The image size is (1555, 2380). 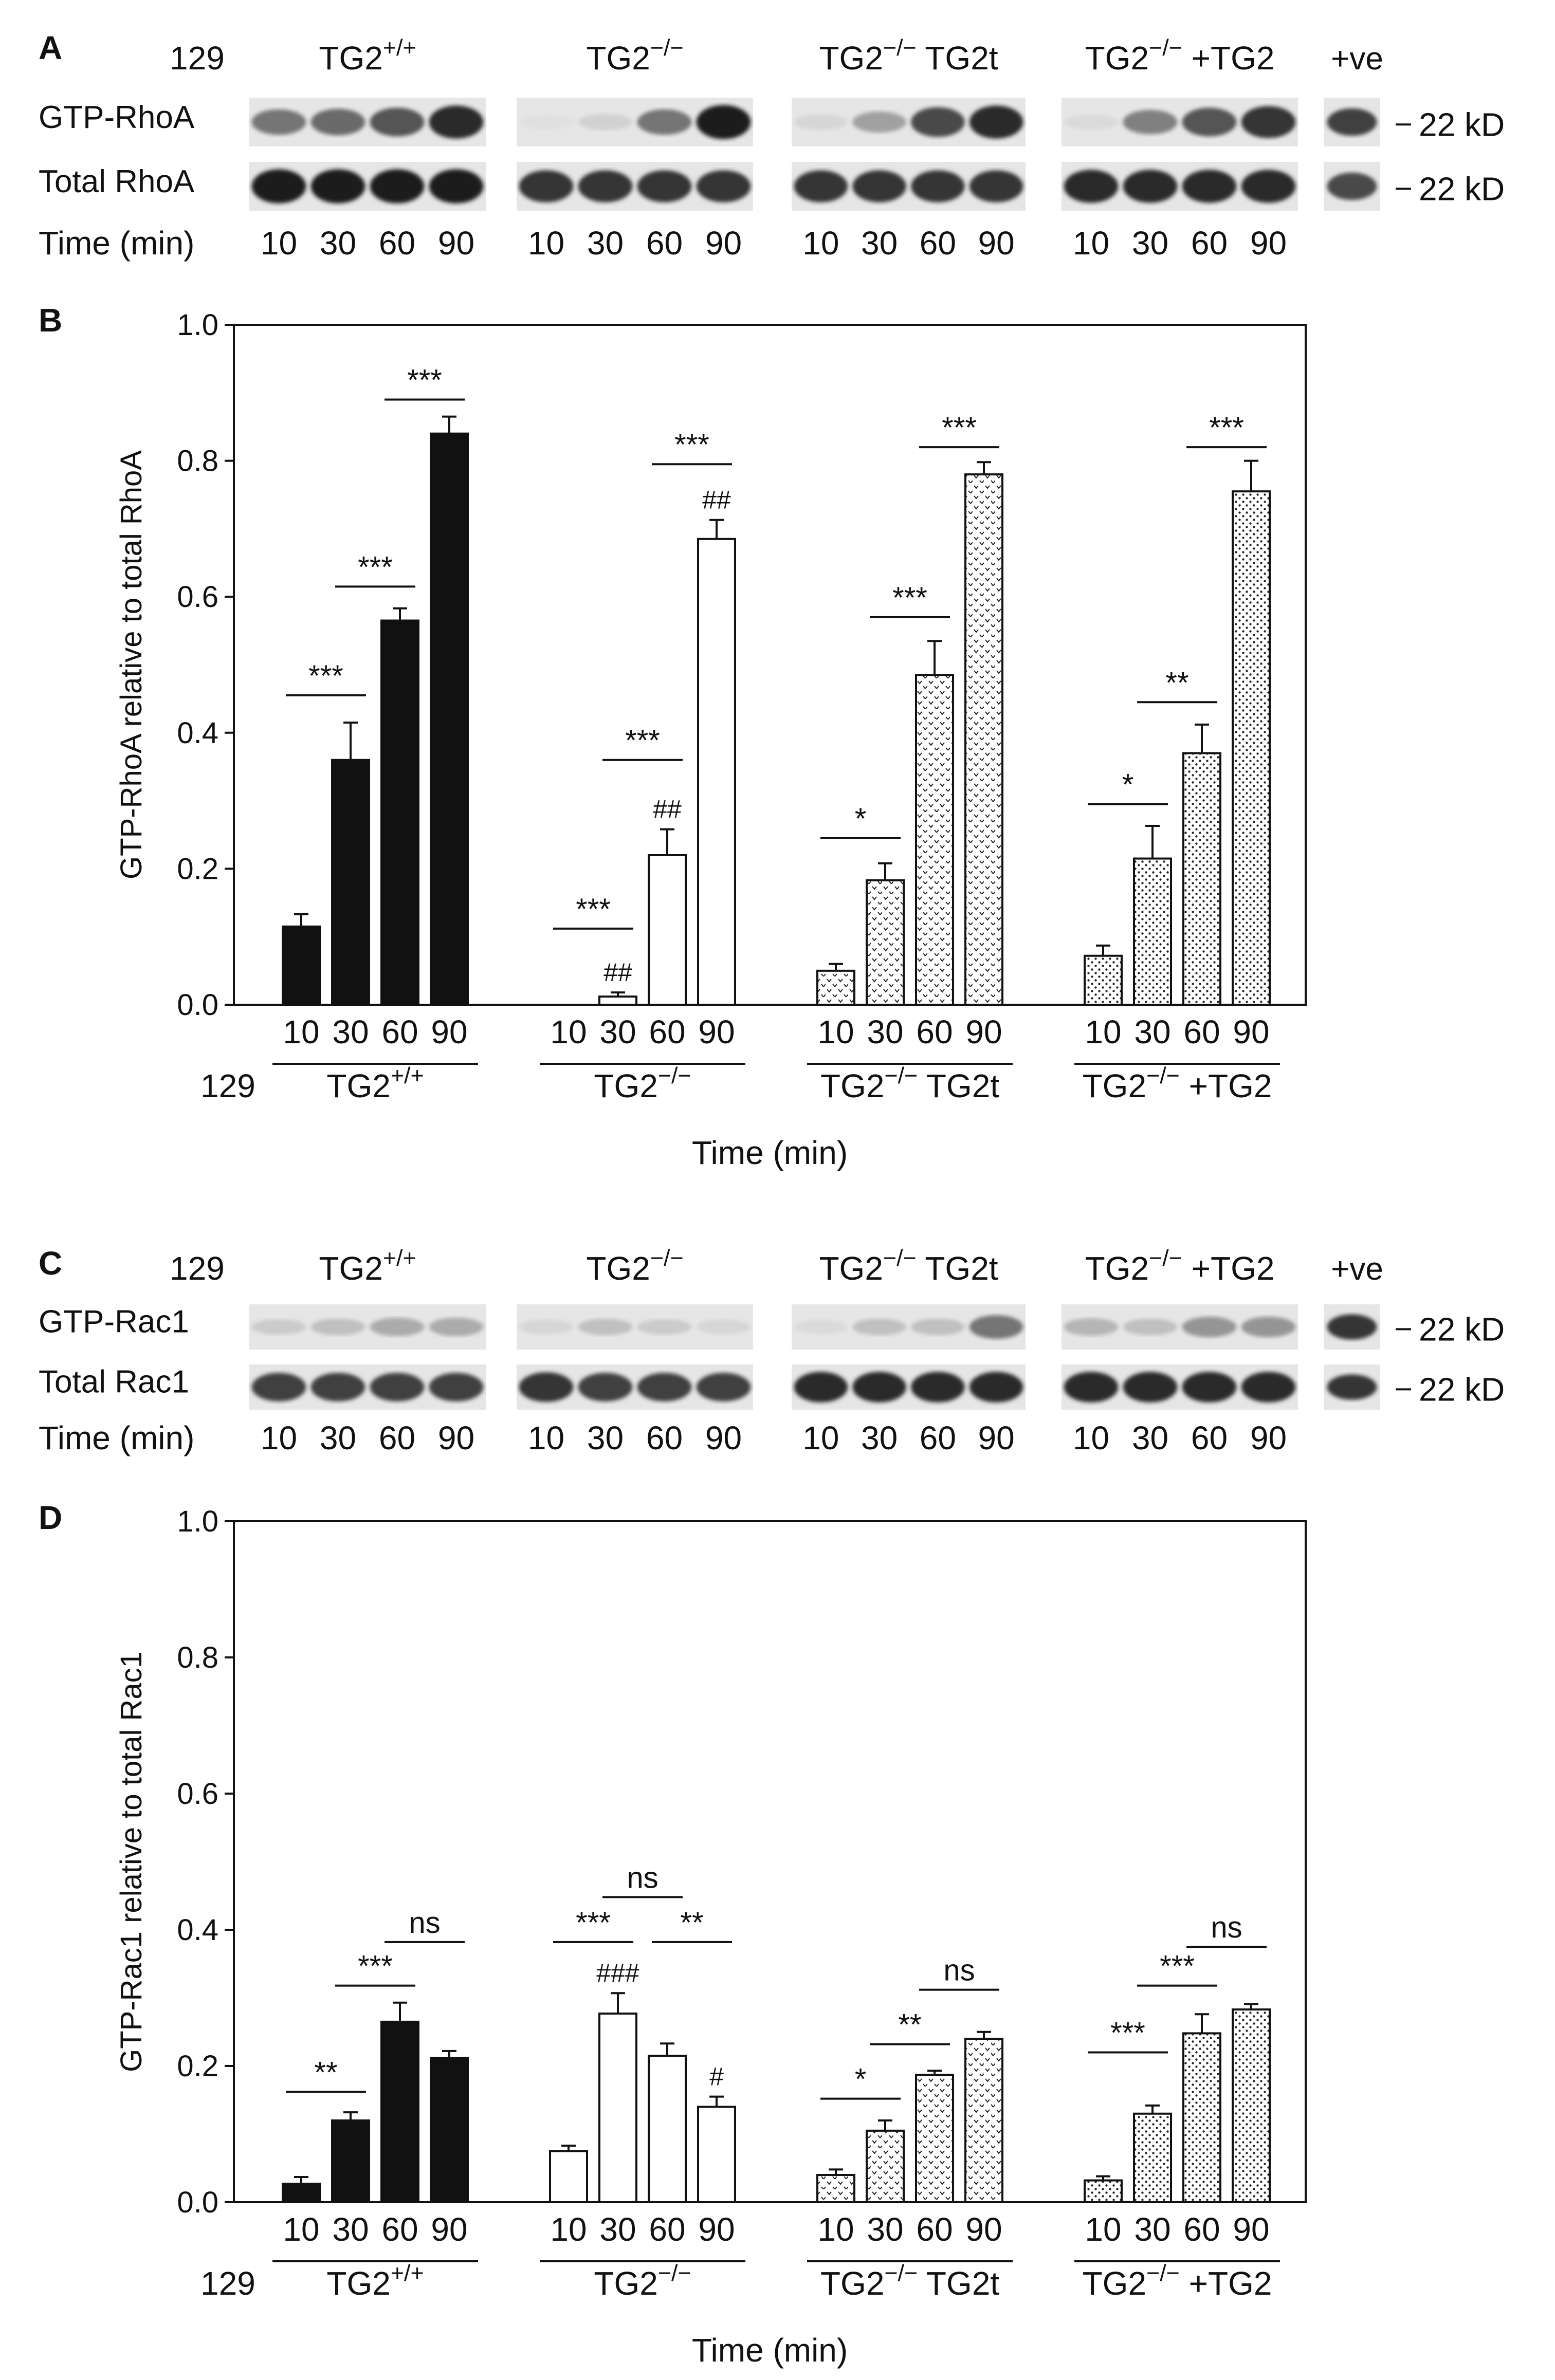 What do you see at coordinates (885, 943) in the screenshot?
I see `bar-chevron-30min` at bounding box center [885, 943].